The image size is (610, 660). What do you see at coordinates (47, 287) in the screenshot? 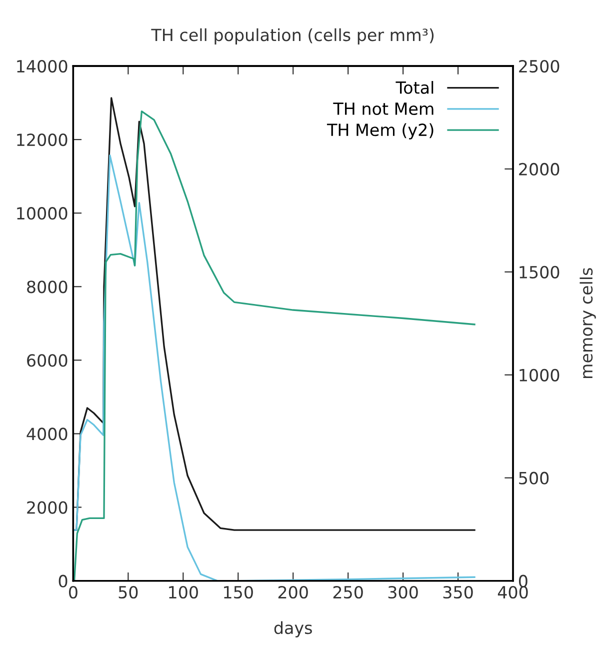
I see `y-tick-label: 8000` at bounding box center [47, 287].